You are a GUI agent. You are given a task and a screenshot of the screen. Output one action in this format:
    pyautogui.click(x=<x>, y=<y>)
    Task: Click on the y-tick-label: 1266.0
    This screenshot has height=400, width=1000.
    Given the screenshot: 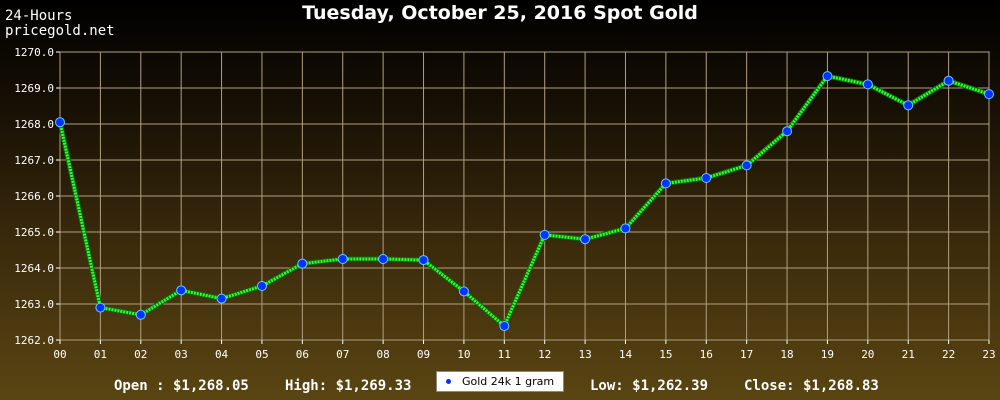 What is the action you would take?
    pyautogui.click(x=34, y=196)
    